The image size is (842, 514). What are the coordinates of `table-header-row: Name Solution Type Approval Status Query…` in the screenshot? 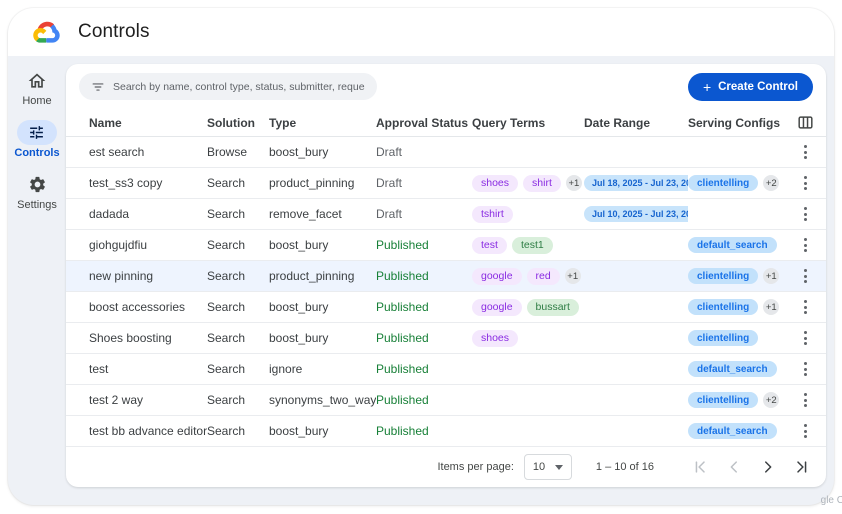 It's located at (446, 124).